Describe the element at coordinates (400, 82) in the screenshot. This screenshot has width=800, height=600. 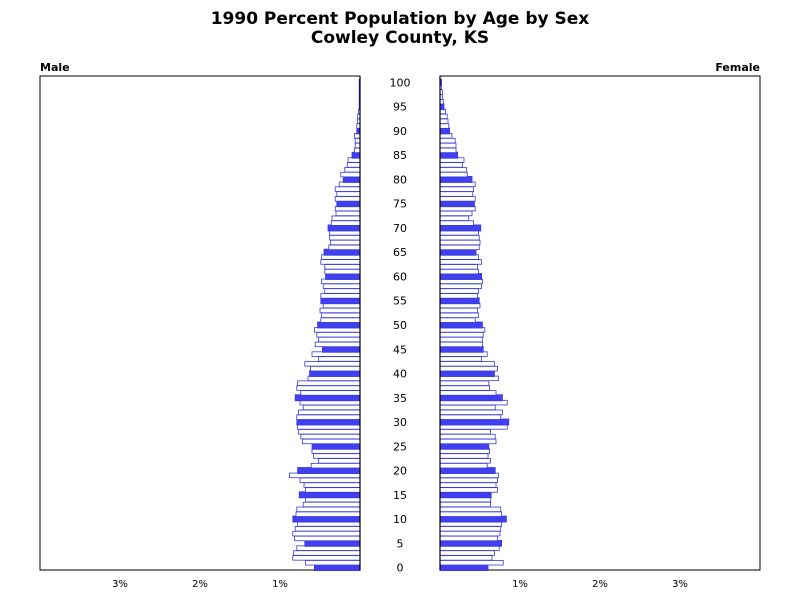
I see `age-tick-label: 100` at that location.